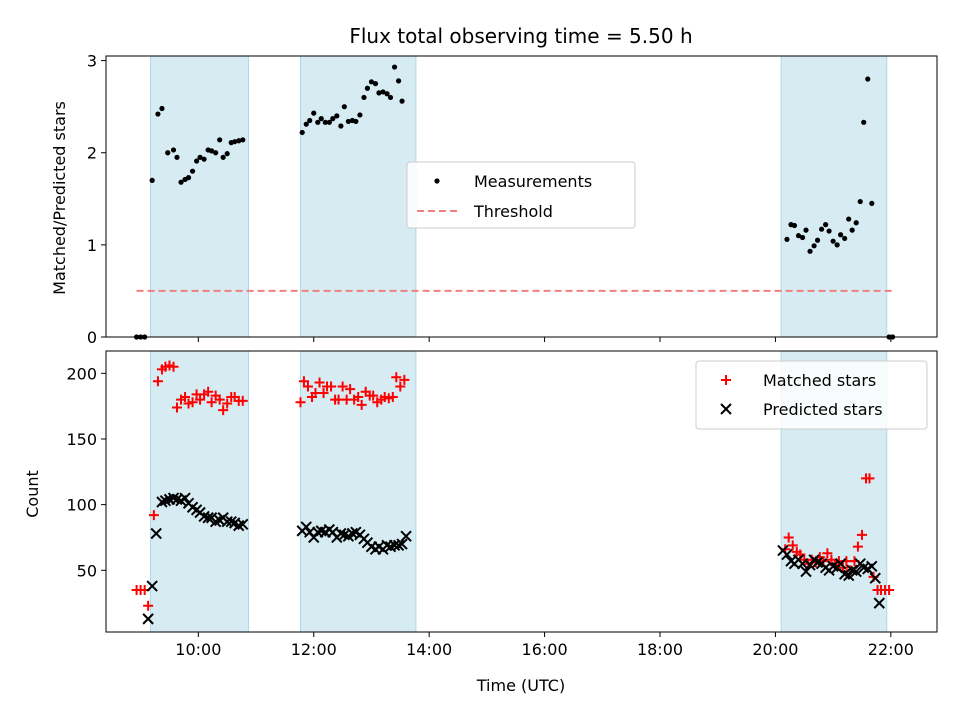 The height and width of the screenshot is (720, 960). What do you see at coordinates (81, 505) in the screenshot?
I see `y-tick-label: 100` at bounding box center [81, 505].